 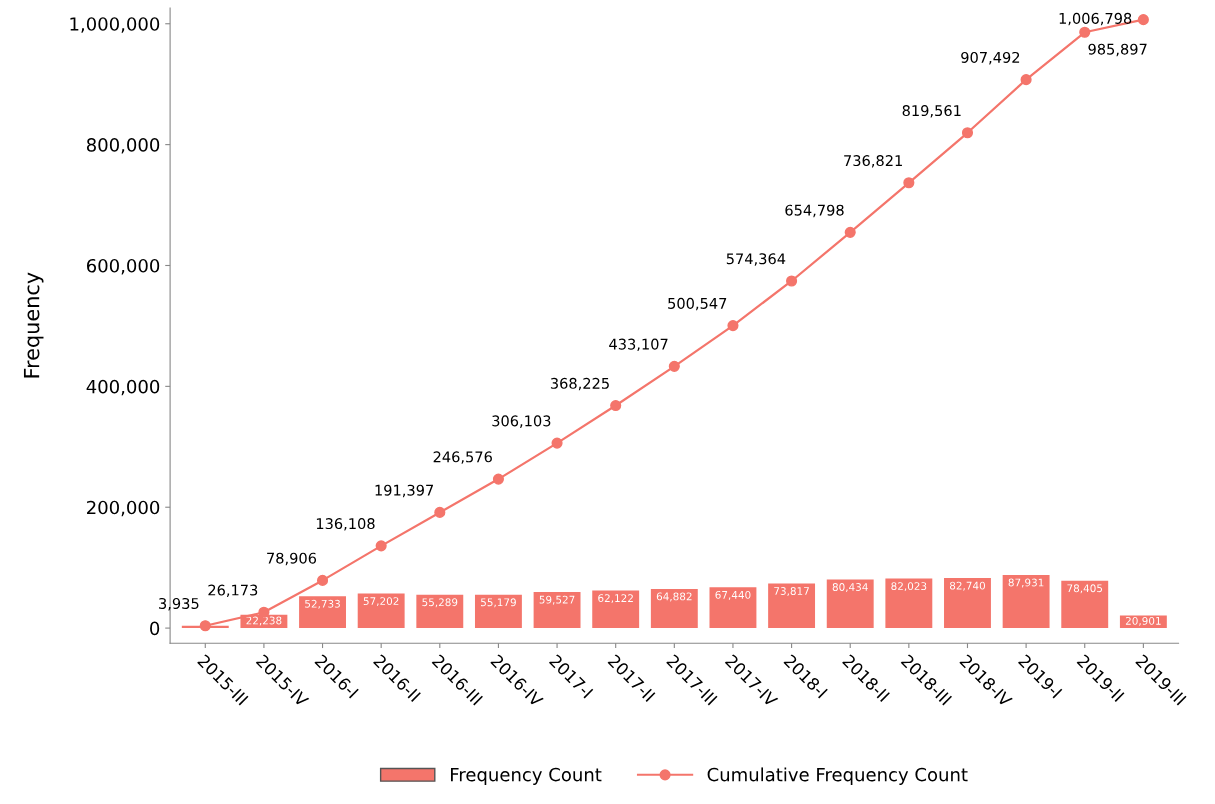 I want to click on data-label: 819,561, so click(x=931, y=111).